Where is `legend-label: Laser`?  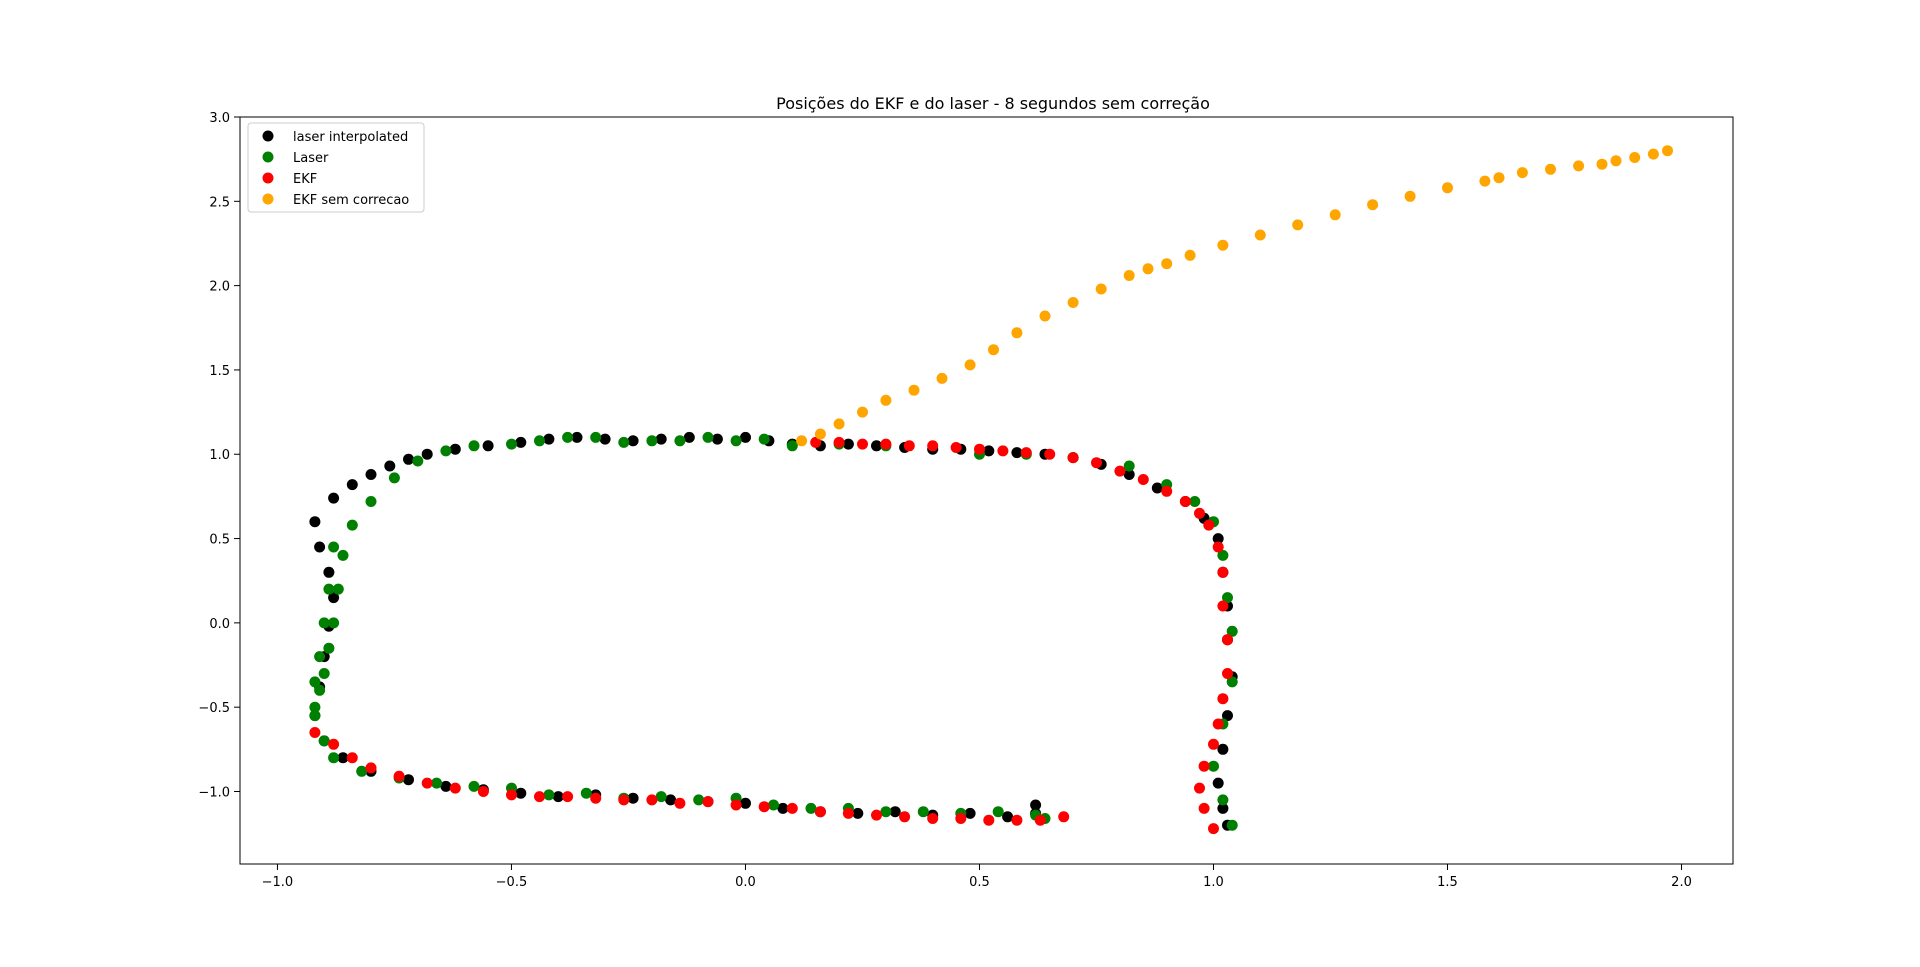
legend-label: Laser is located at coordinates (311, 158).